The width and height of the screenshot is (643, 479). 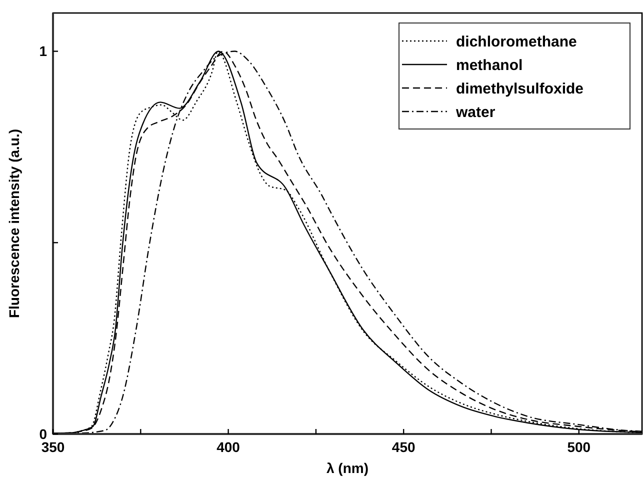 What do you see at coordinates (347, 468) in the screenshot?
I see `x-axis-title: λ (nm)` at bounding box center [347, 468].